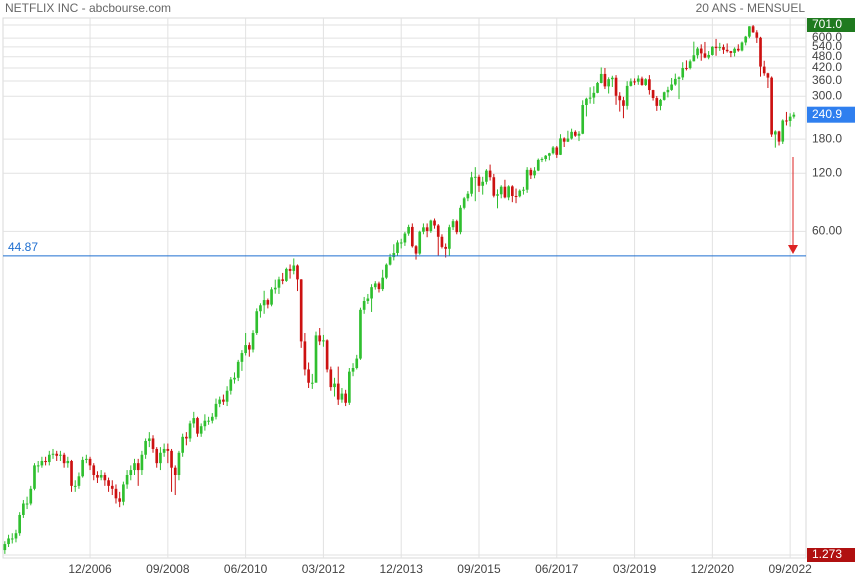 Image resolution: width=855 pixels, height=585 pixels. I want to click on x-tick-label: 12/2013, so click(402, 569).